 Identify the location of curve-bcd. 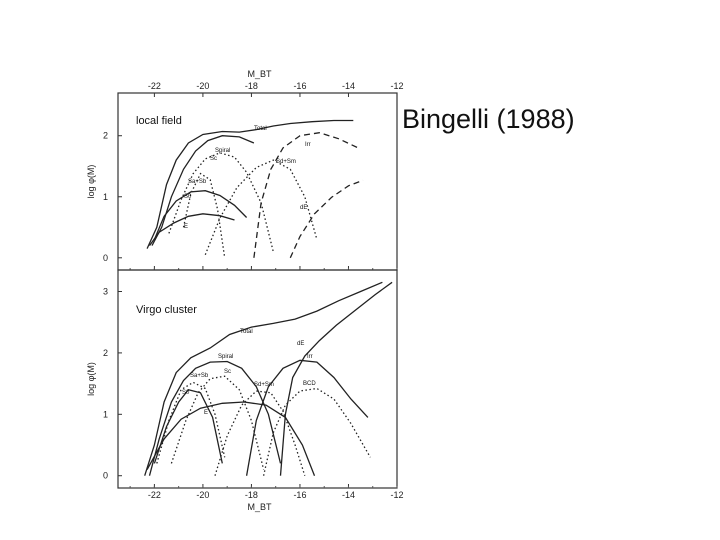
(316, 431).